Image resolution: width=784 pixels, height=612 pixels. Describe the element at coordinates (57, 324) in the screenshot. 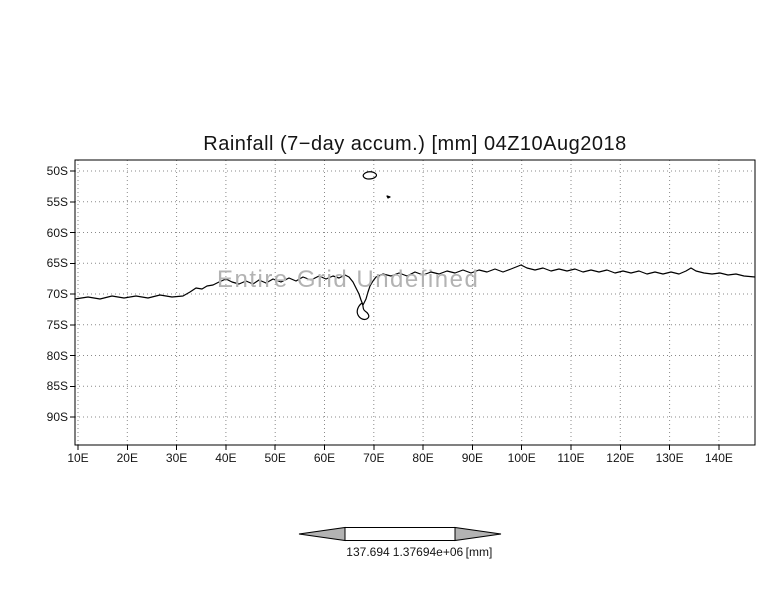

I see `y-tick-label: 75S` at that location.